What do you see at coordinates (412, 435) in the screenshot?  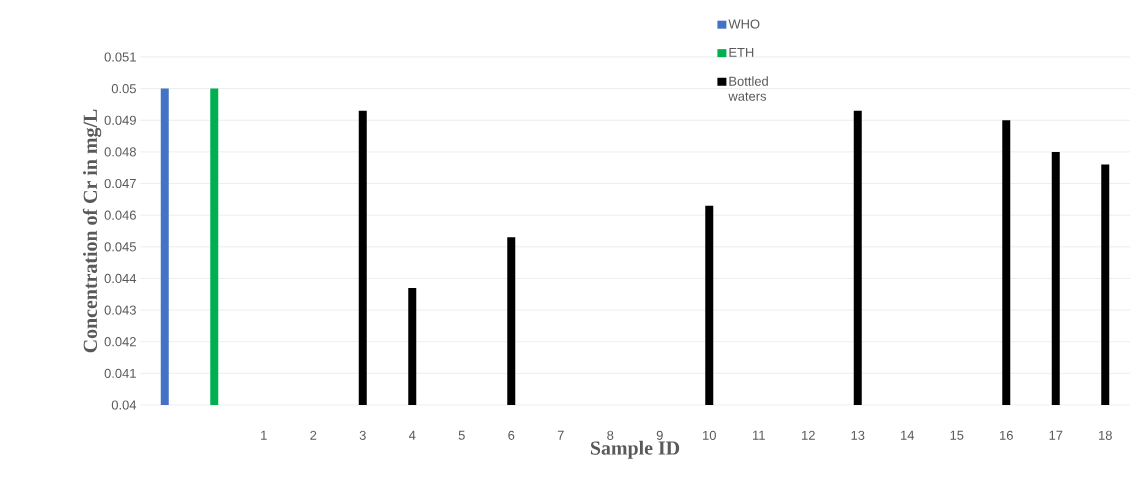 I see `x-tick-label: 4` at bounding box center [412, 435].